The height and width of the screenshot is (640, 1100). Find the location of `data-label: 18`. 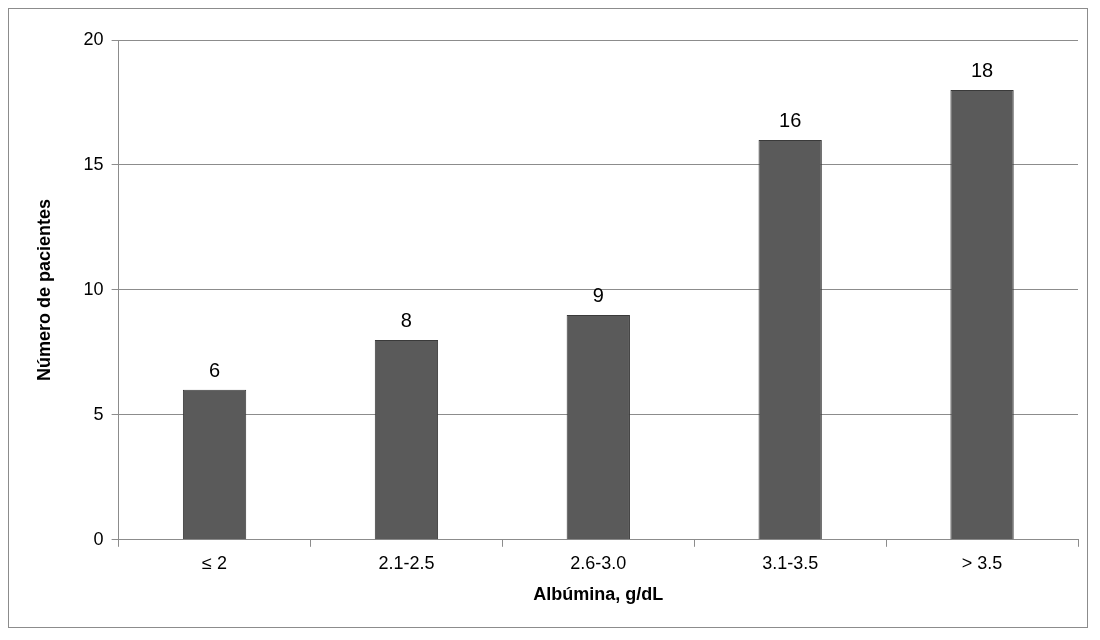

data-label: 18 is located at coordinates (982, 70).